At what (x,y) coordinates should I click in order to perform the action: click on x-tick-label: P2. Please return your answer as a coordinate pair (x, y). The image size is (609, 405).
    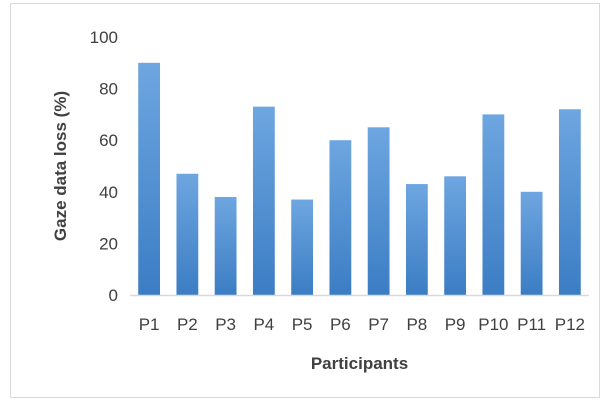
    Looking at the image, I should click on (187, 324).